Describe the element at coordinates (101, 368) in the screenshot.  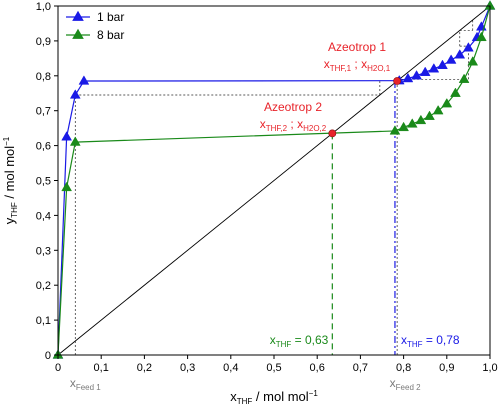
I see `x-tick-label-1: 0,1` at that location.